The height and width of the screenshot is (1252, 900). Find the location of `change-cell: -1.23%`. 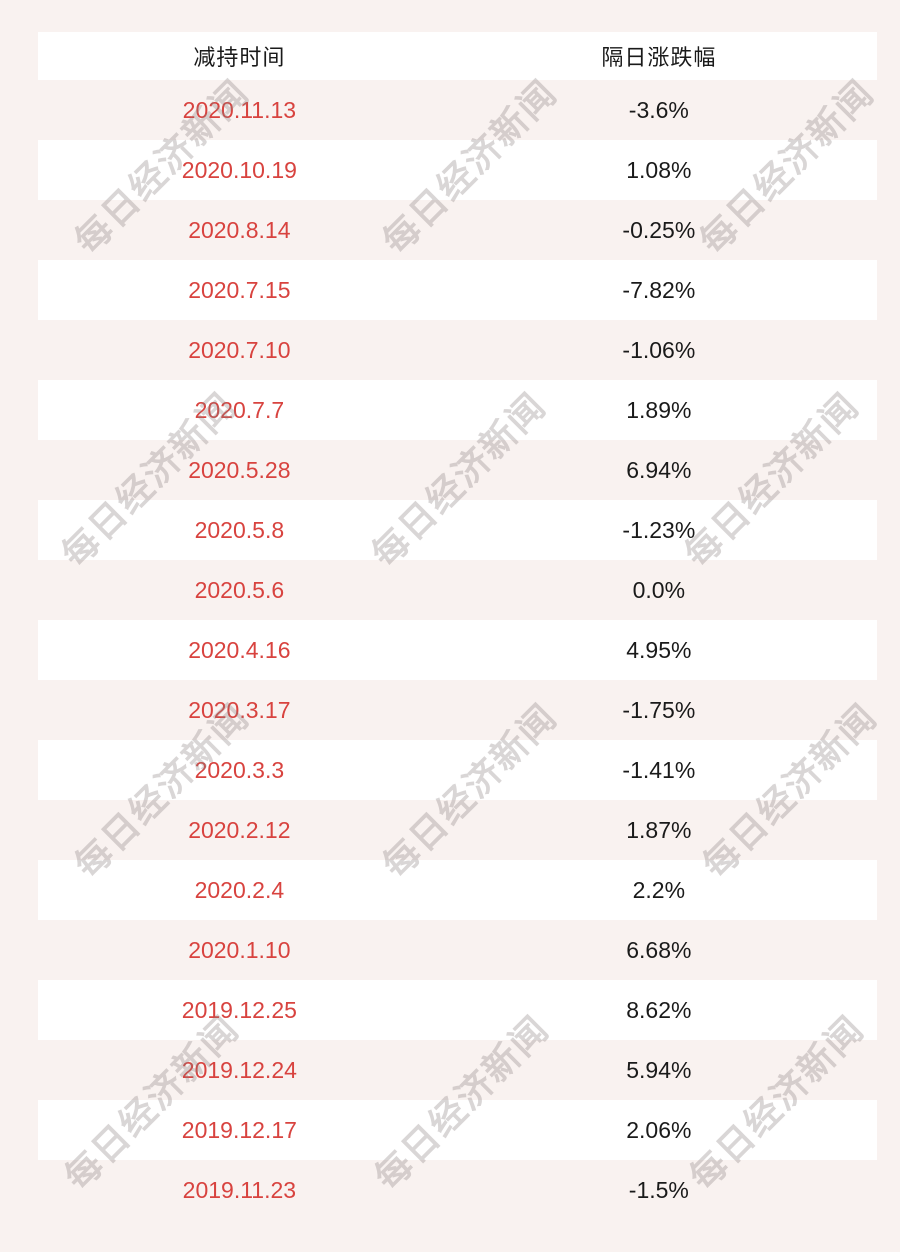

change-cell: -1.23% is located at coordinates (659, 529).